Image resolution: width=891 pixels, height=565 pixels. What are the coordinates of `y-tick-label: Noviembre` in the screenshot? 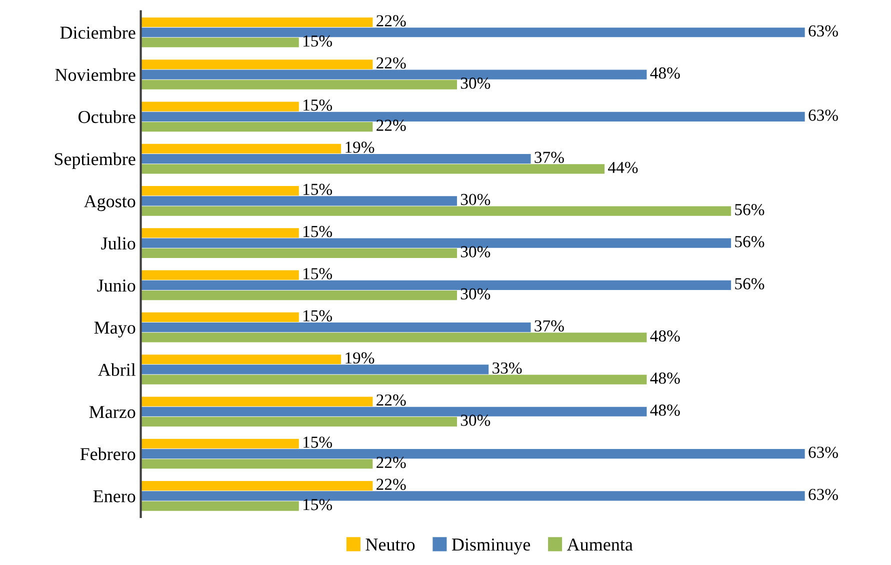 It's located at (95, 74).